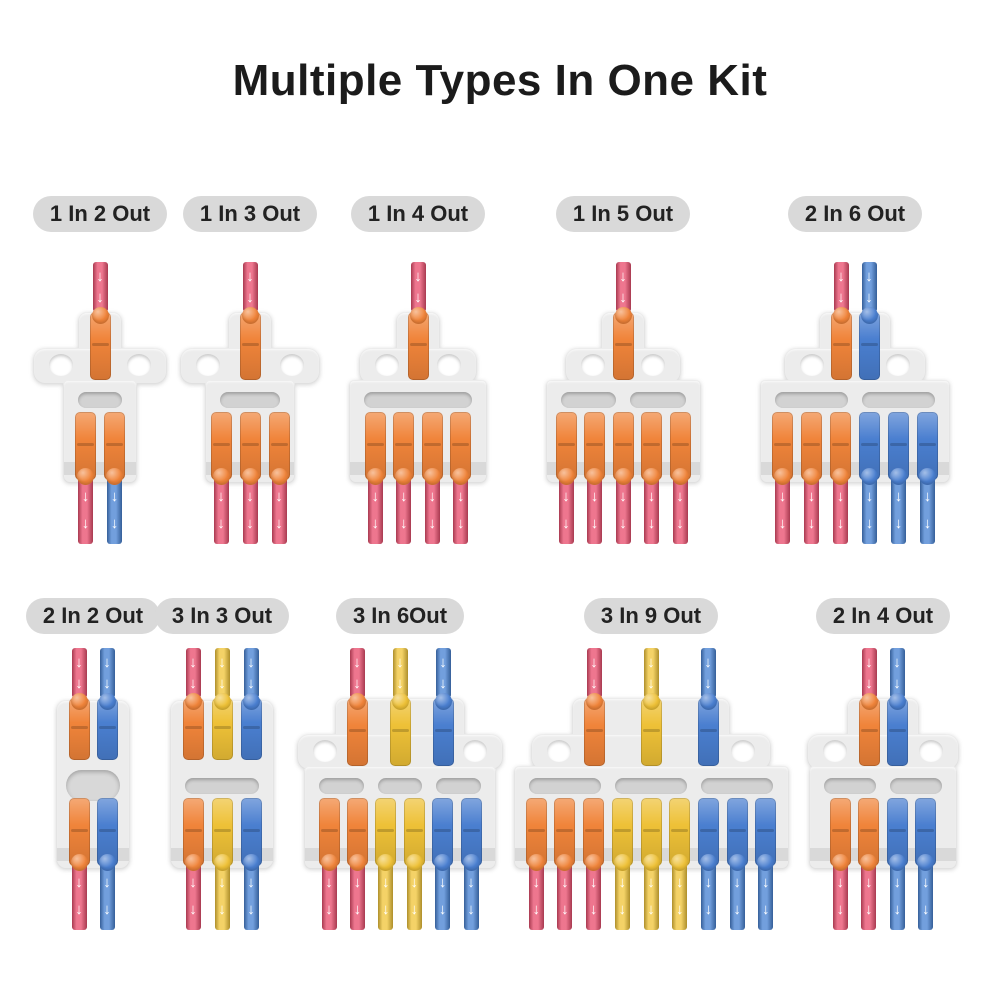 The image size is (1000, 1000). Describe the element at coordinates (500, 80) in the screenshot. I see `page-title: Multiple Types In One Kit` at that location.